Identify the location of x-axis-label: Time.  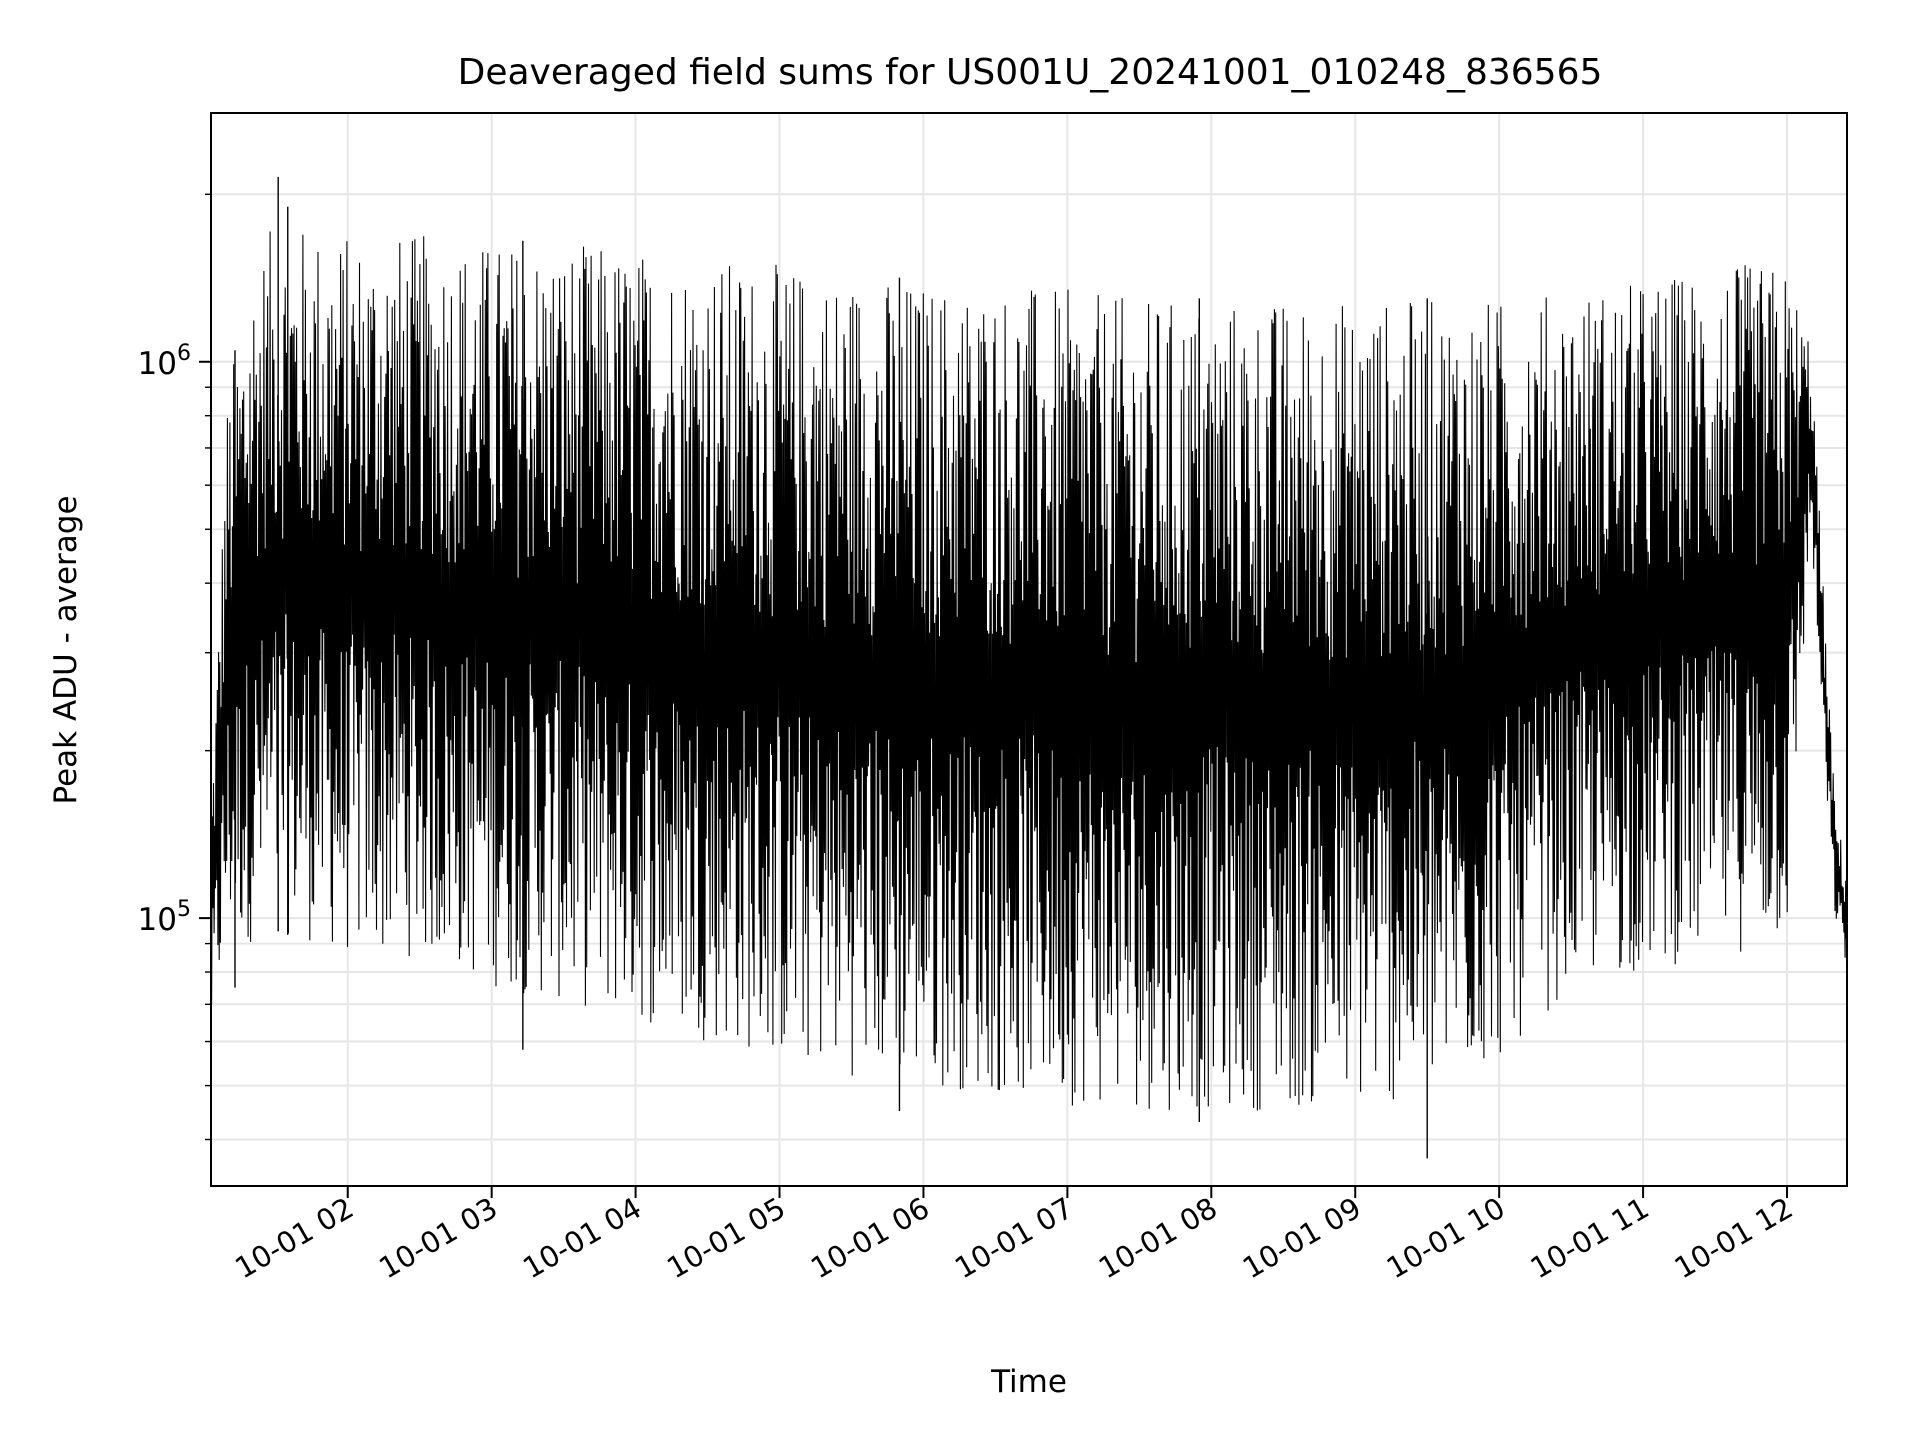
(1028, 1382).